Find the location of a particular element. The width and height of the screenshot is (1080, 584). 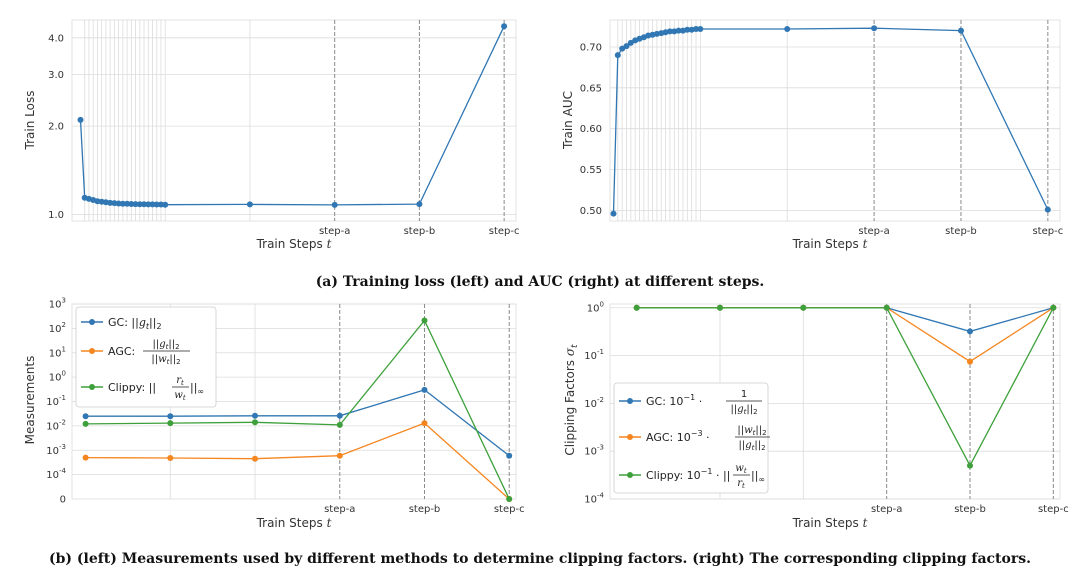

y-tick-label: 10⁻⁴ is located at coordinates (594, 499).